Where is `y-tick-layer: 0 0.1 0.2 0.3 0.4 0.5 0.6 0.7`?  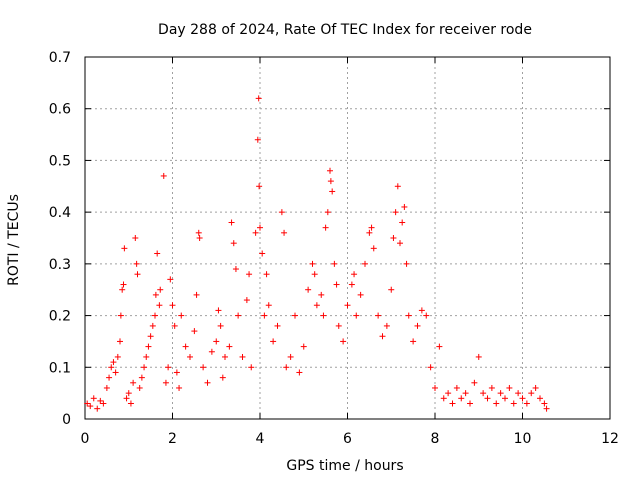
y-tick-layer: 0 0.1 0.2 0.3 0.4 0.5 0.6 0.7 is located at coordinates (60, 239).